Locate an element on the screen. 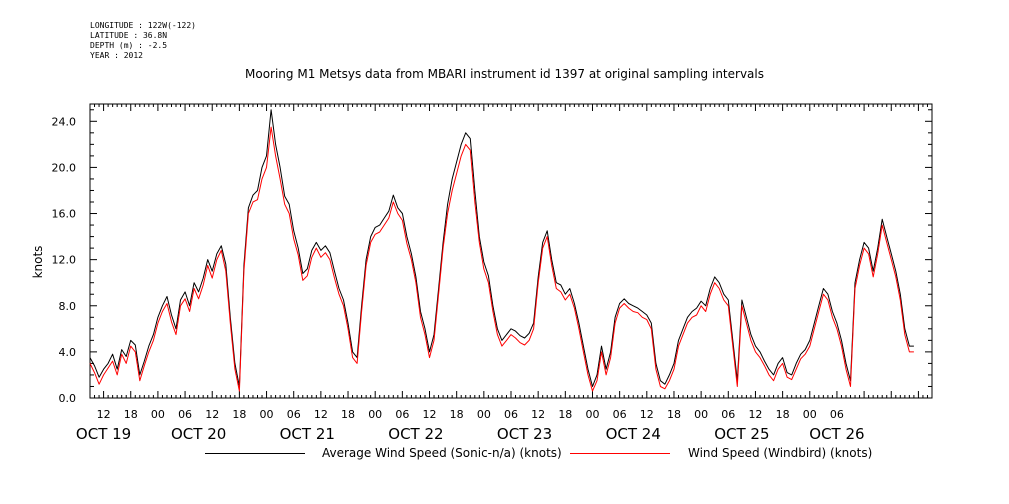 The image size is (1009, 504). y-axis-label: knots is located at coordinates (38, 262).